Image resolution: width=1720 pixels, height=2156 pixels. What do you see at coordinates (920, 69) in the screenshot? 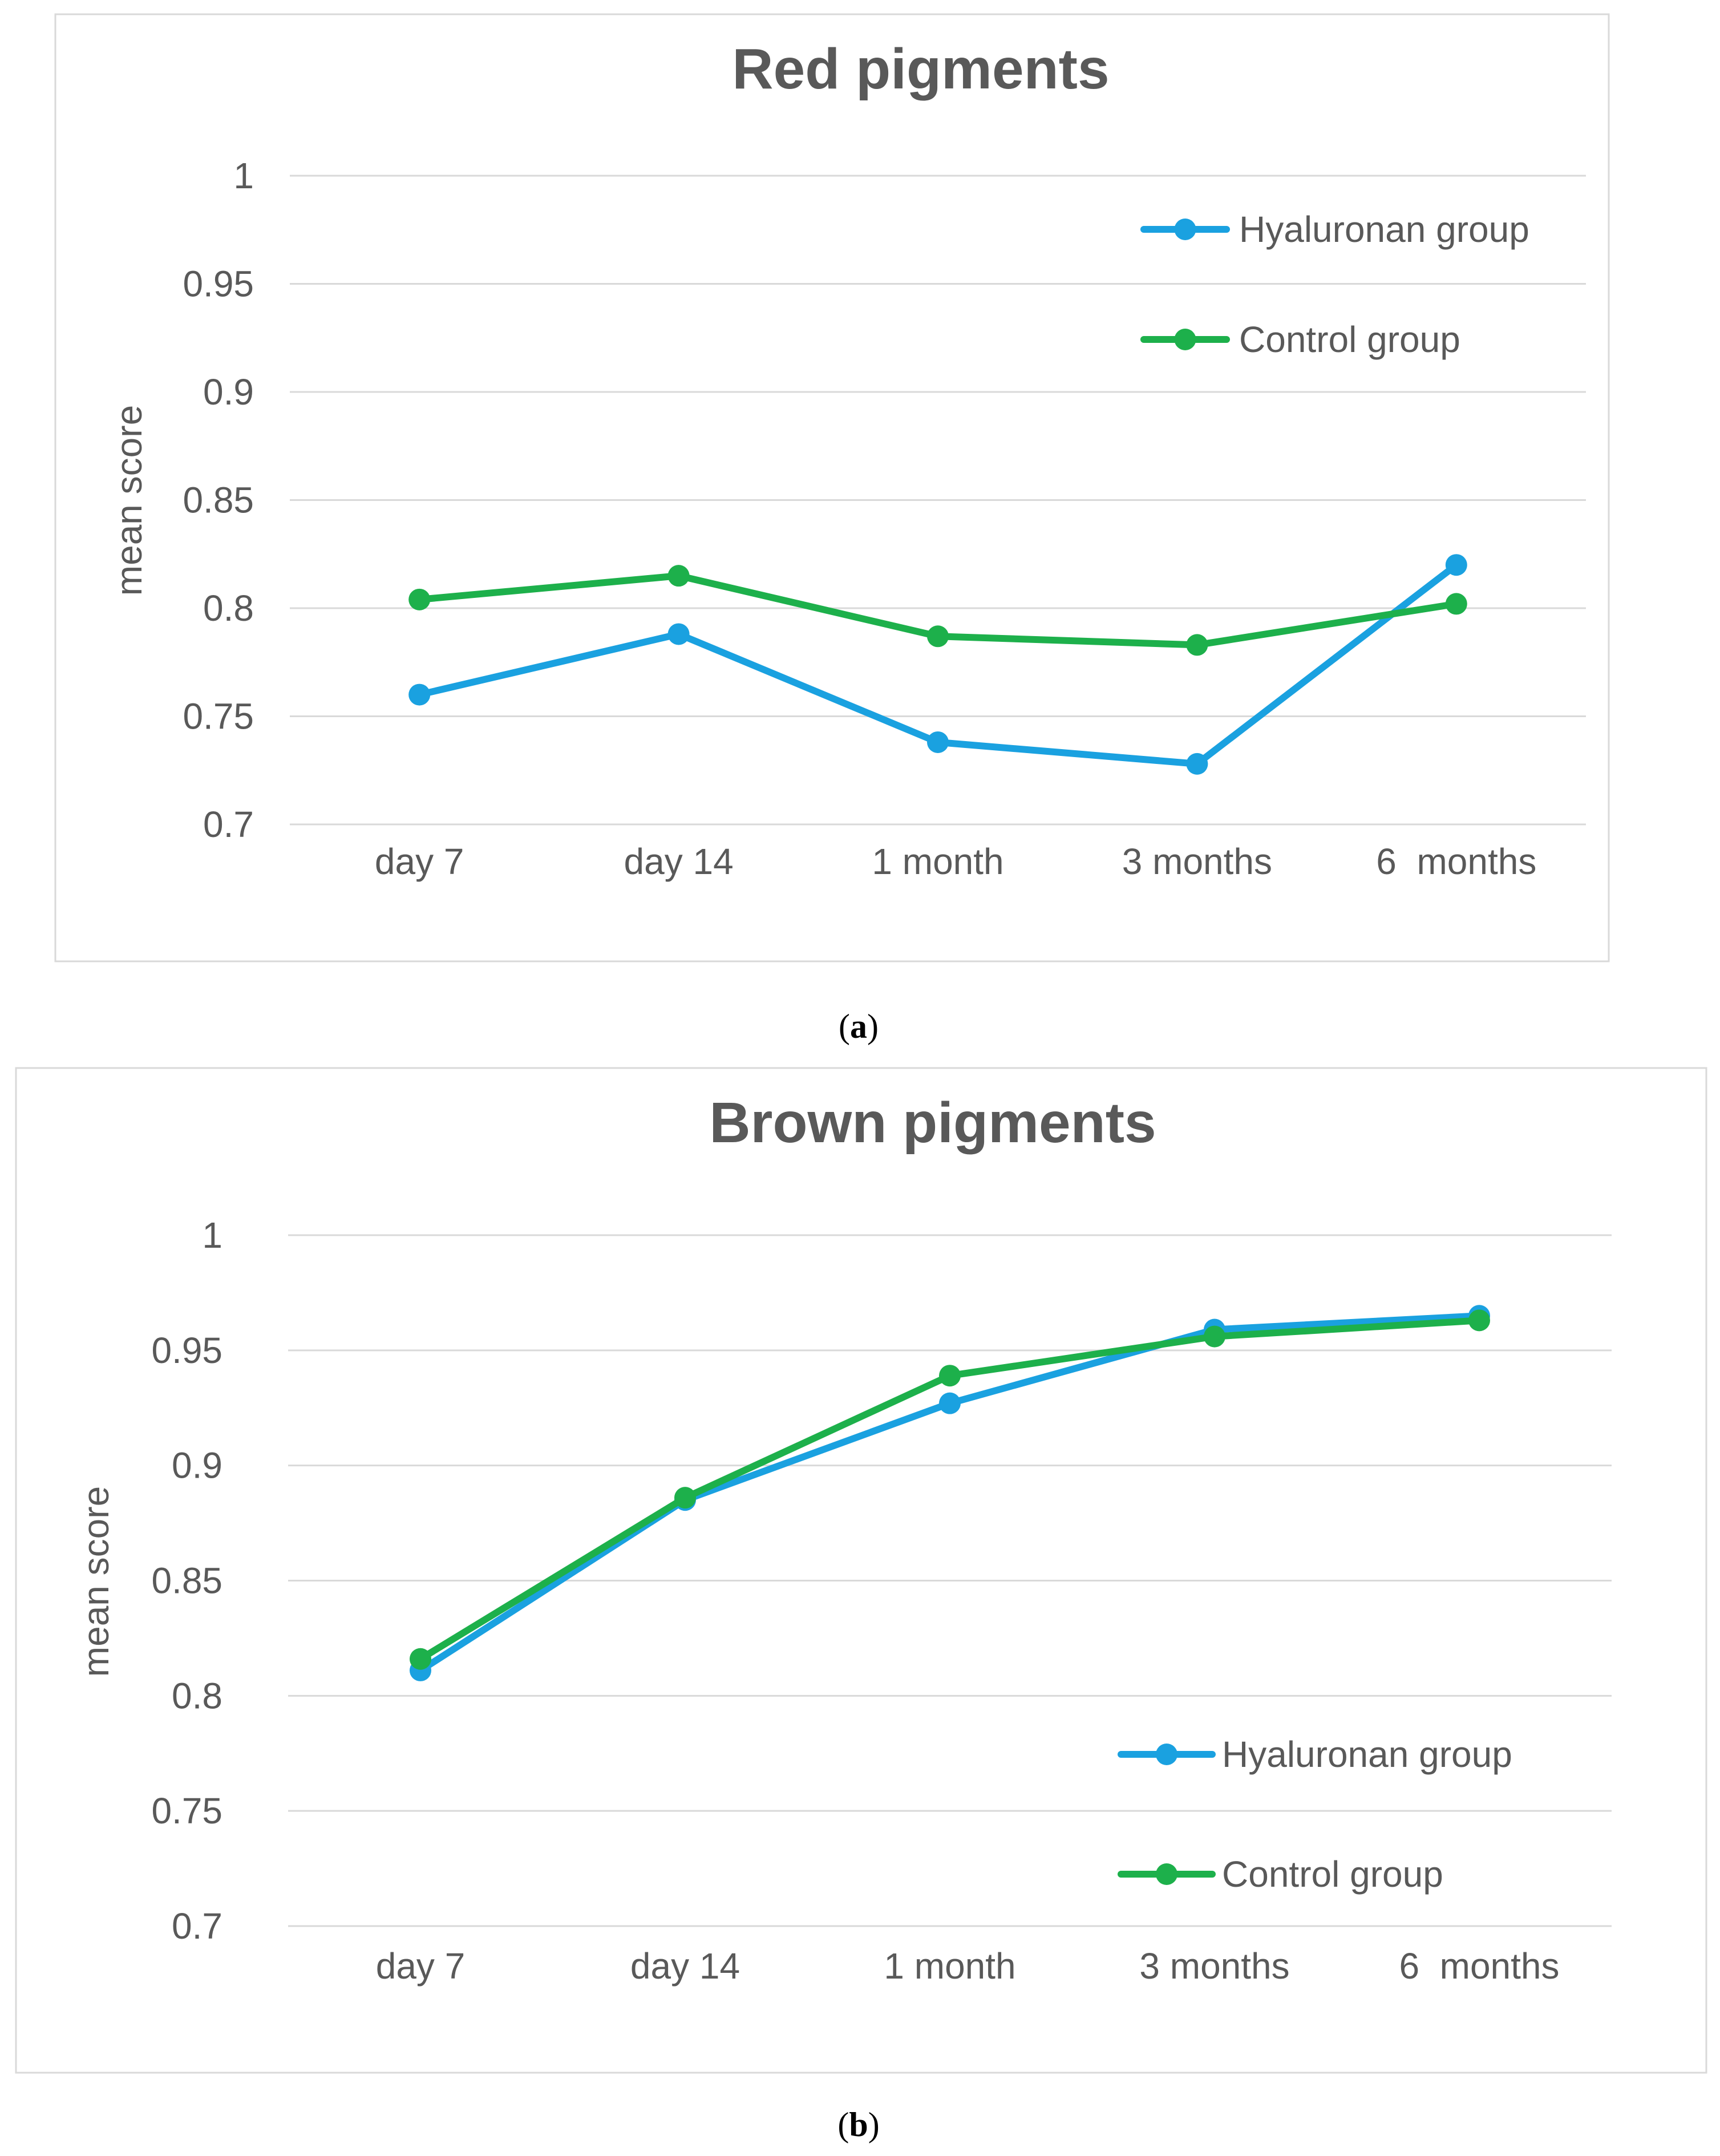
I see `chart-title: Red pigments` at bounding box center [920, 69].